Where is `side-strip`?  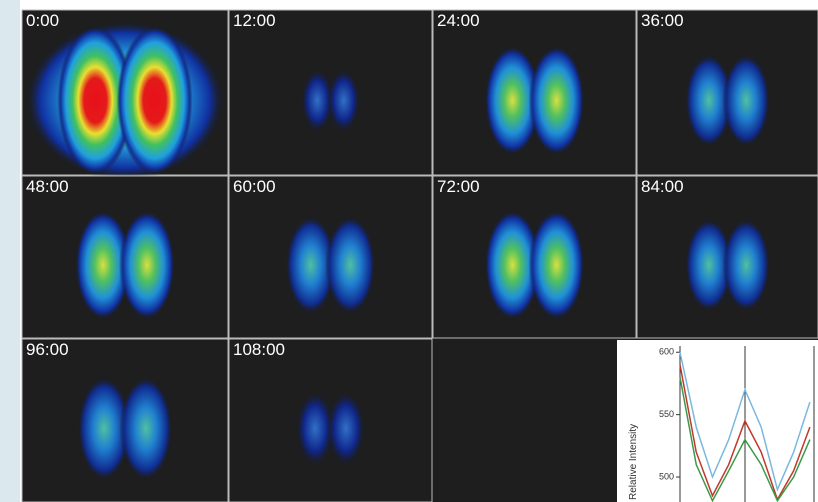 side-strip is located at coordinates (10, 251).